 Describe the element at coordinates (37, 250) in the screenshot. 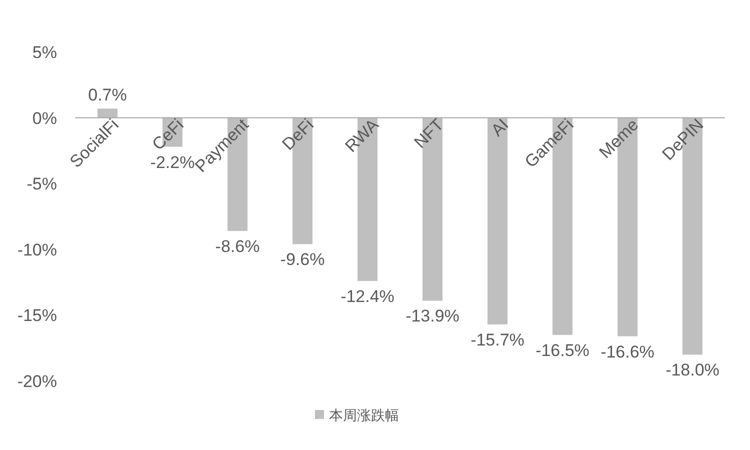

I see `y-tick-label: -10%` at that location.